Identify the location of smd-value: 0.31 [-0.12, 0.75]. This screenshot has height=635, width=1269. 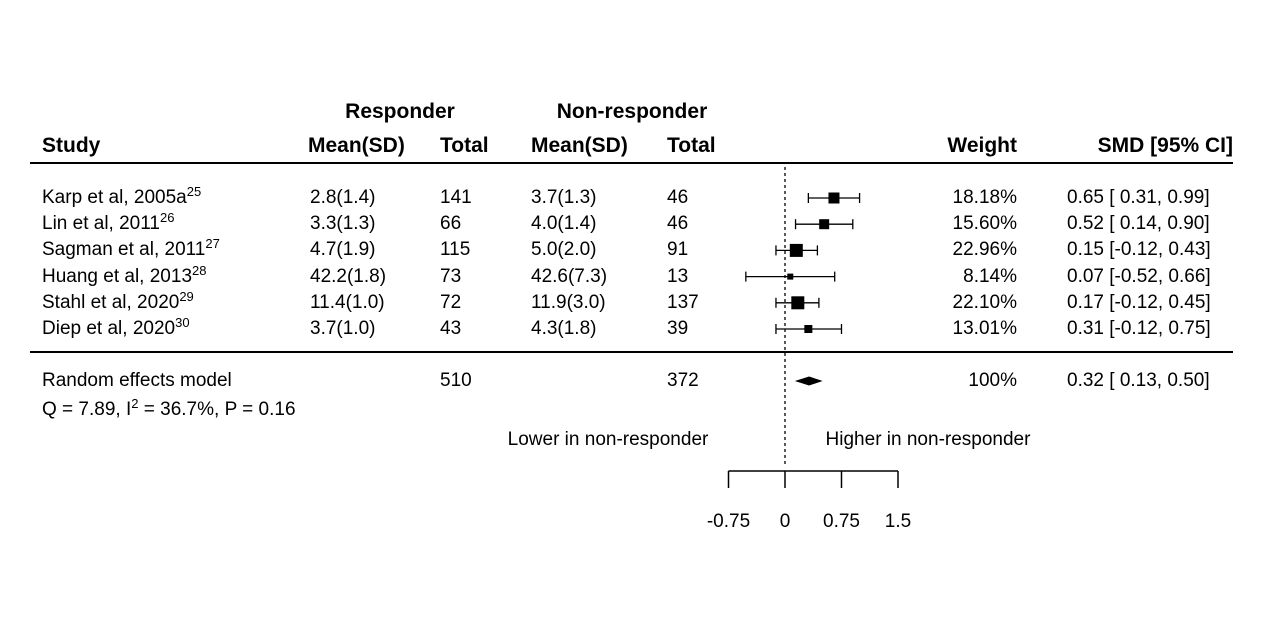
(1139, 328).